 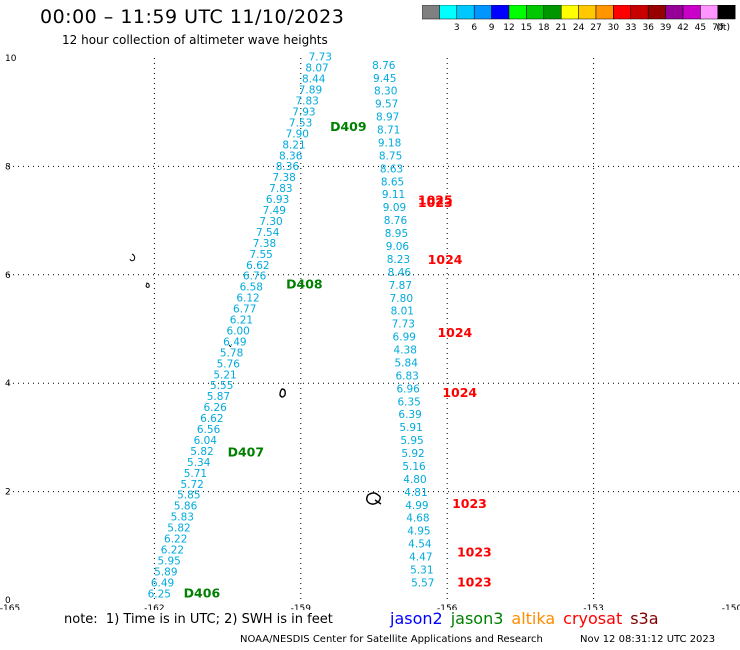 I want to click on wave-height-value: 8.97, so click(x=387, y=118).